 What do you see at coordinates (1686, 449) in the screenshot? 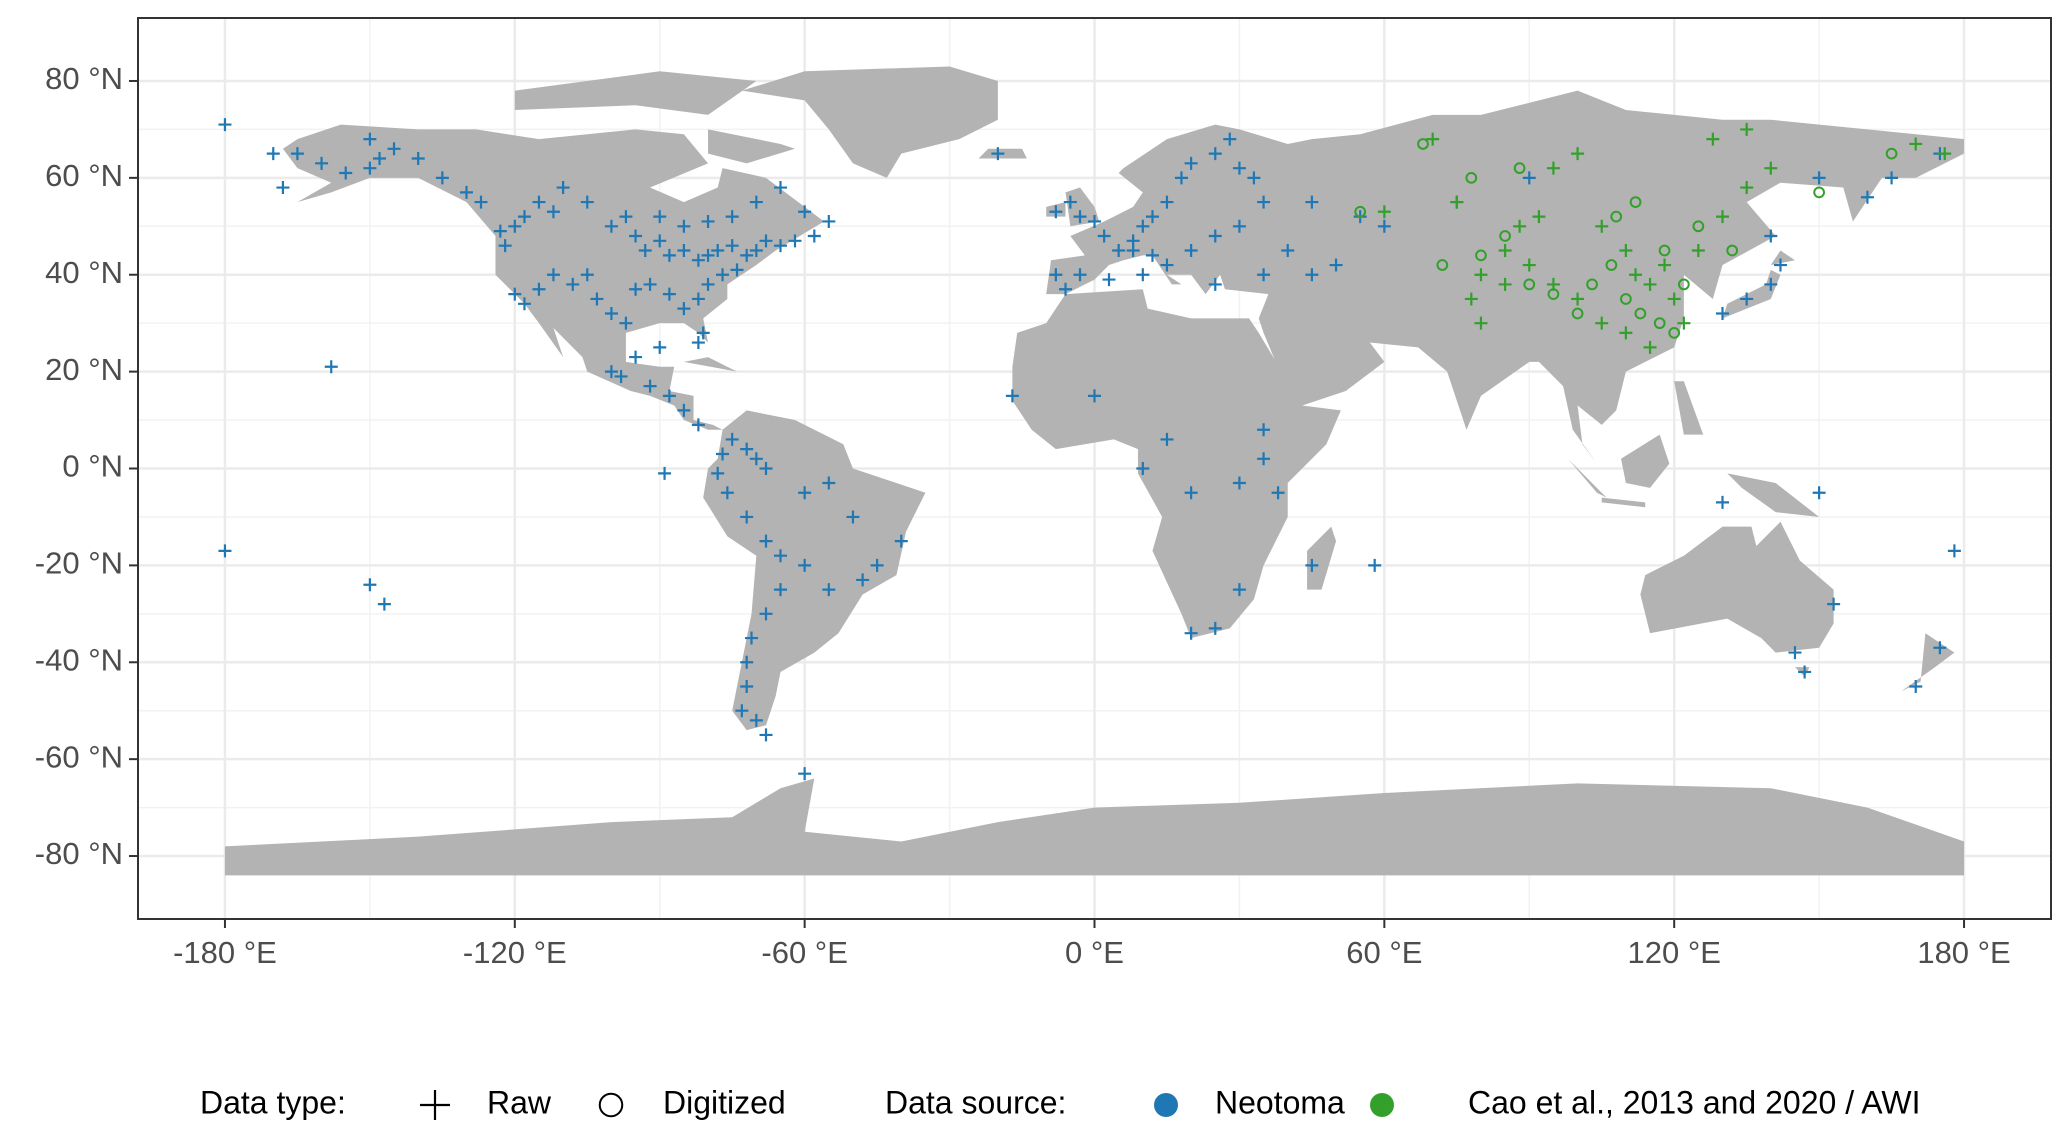
I see `islands` at bounding box center [1686, 449].